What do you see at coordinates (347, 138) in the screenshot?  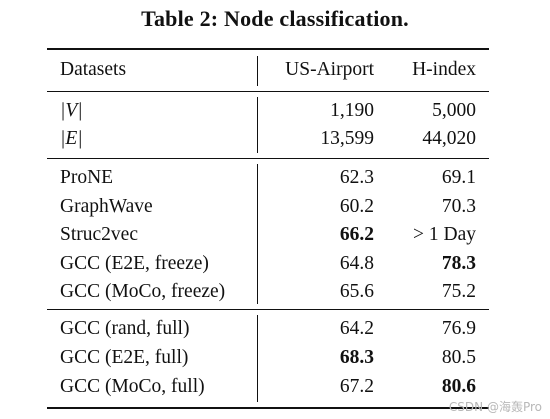 I see `us-airport-value: 13,599` at bounding box center [347, 138].